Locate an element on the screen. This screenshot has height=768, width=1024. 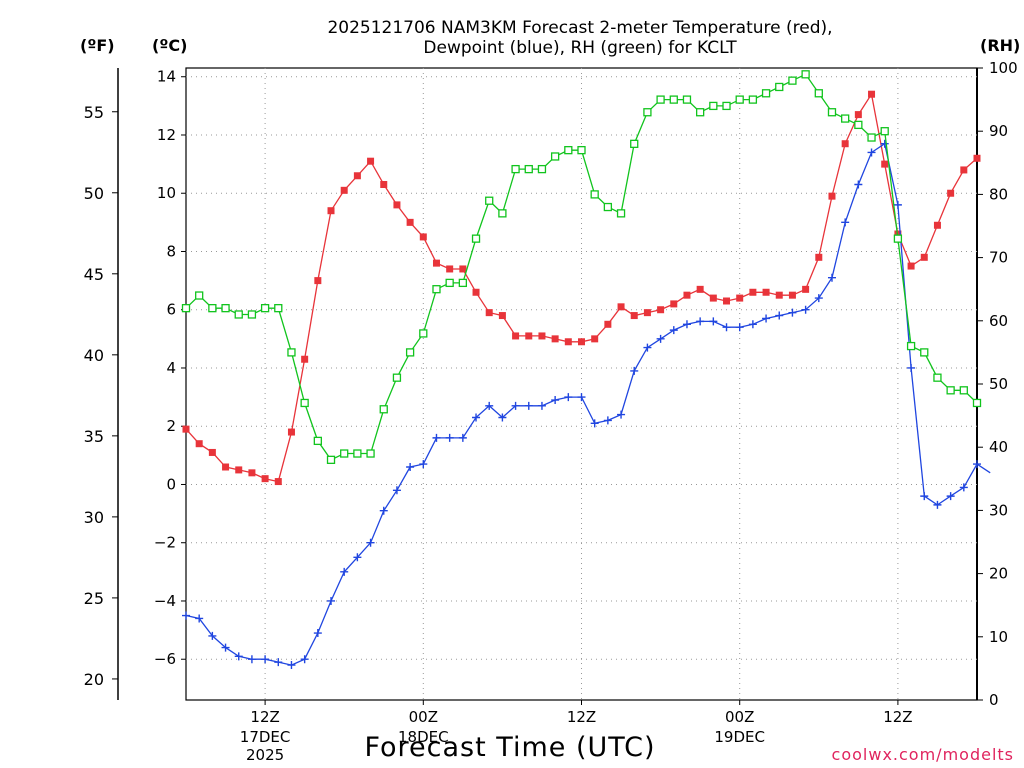
celsius-tick-label: −6 is located at coordinates (165, 659).